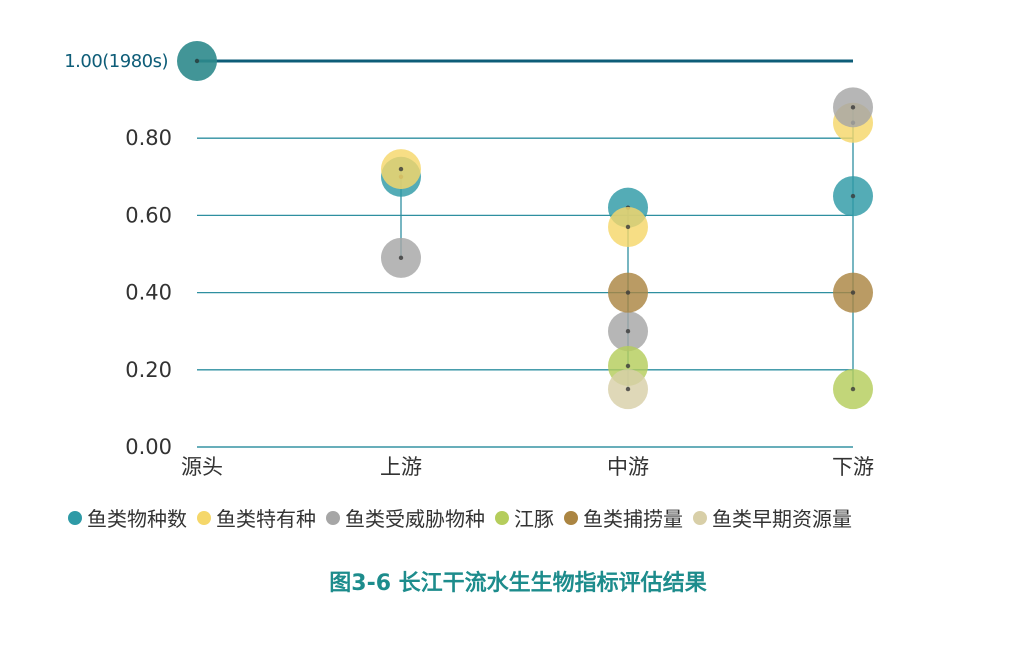 The width and height of the screenshot is (1036, 670). What do you see at coordinates (266, 519) in the screenshot?
I see `legend-label-1: 鱼类特有种` at bounding box center [266, 519].